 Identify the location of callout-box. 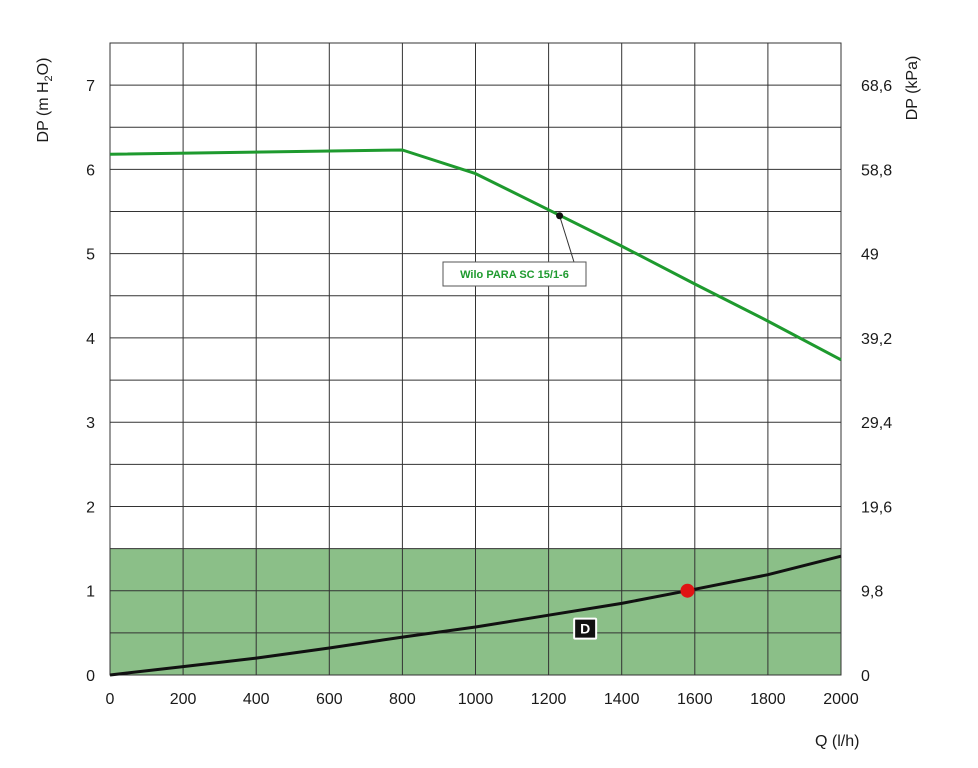
(514, 274).